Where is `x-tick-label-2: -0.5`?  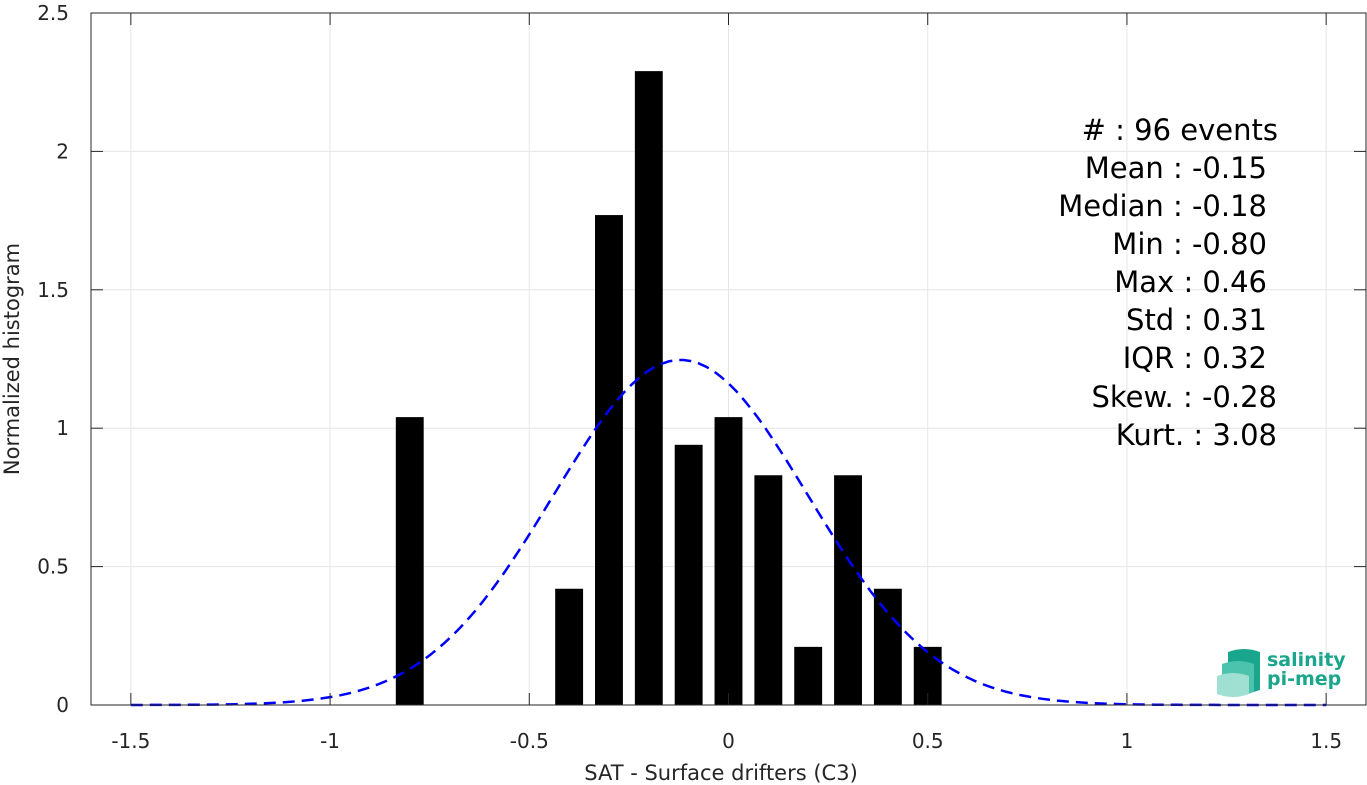
x-tick-label-2: -0.5 is located at coordinates (529, 741).